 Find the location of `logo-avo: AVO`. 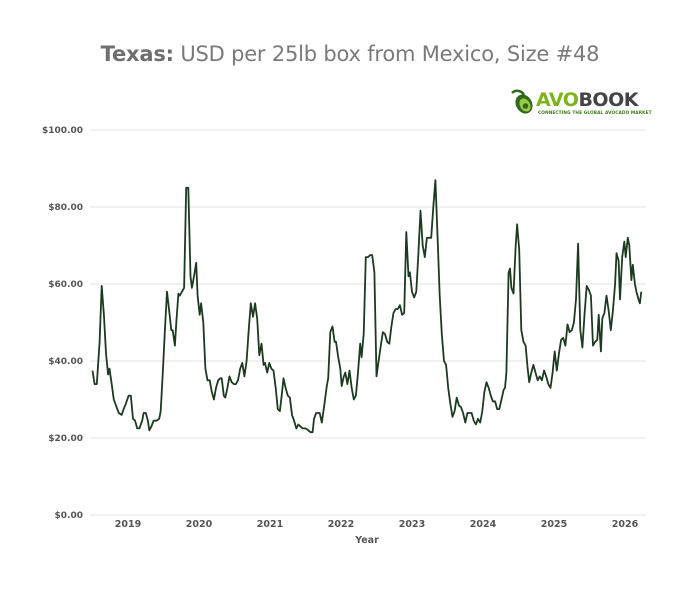

logo-avo: AVO is located at coordinates (557, 100).